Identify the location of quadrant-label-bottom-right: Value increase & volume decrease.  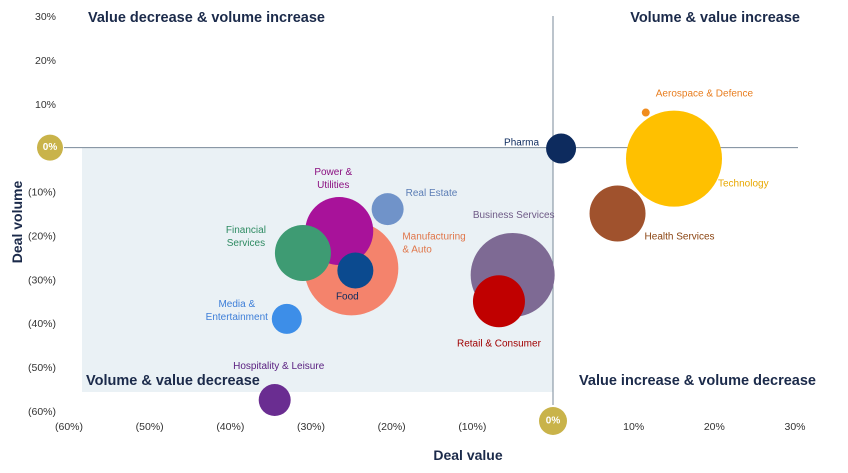
(697, 381).